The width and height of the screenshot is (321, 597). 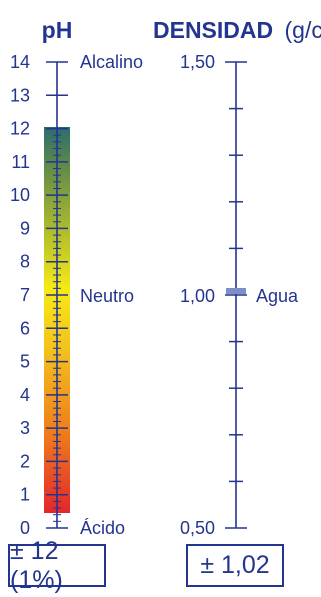 What do you see at coordinates (25, 428) in the screenshot?
I see `ph-tick-label: 3` at bounding box center [25, 428].